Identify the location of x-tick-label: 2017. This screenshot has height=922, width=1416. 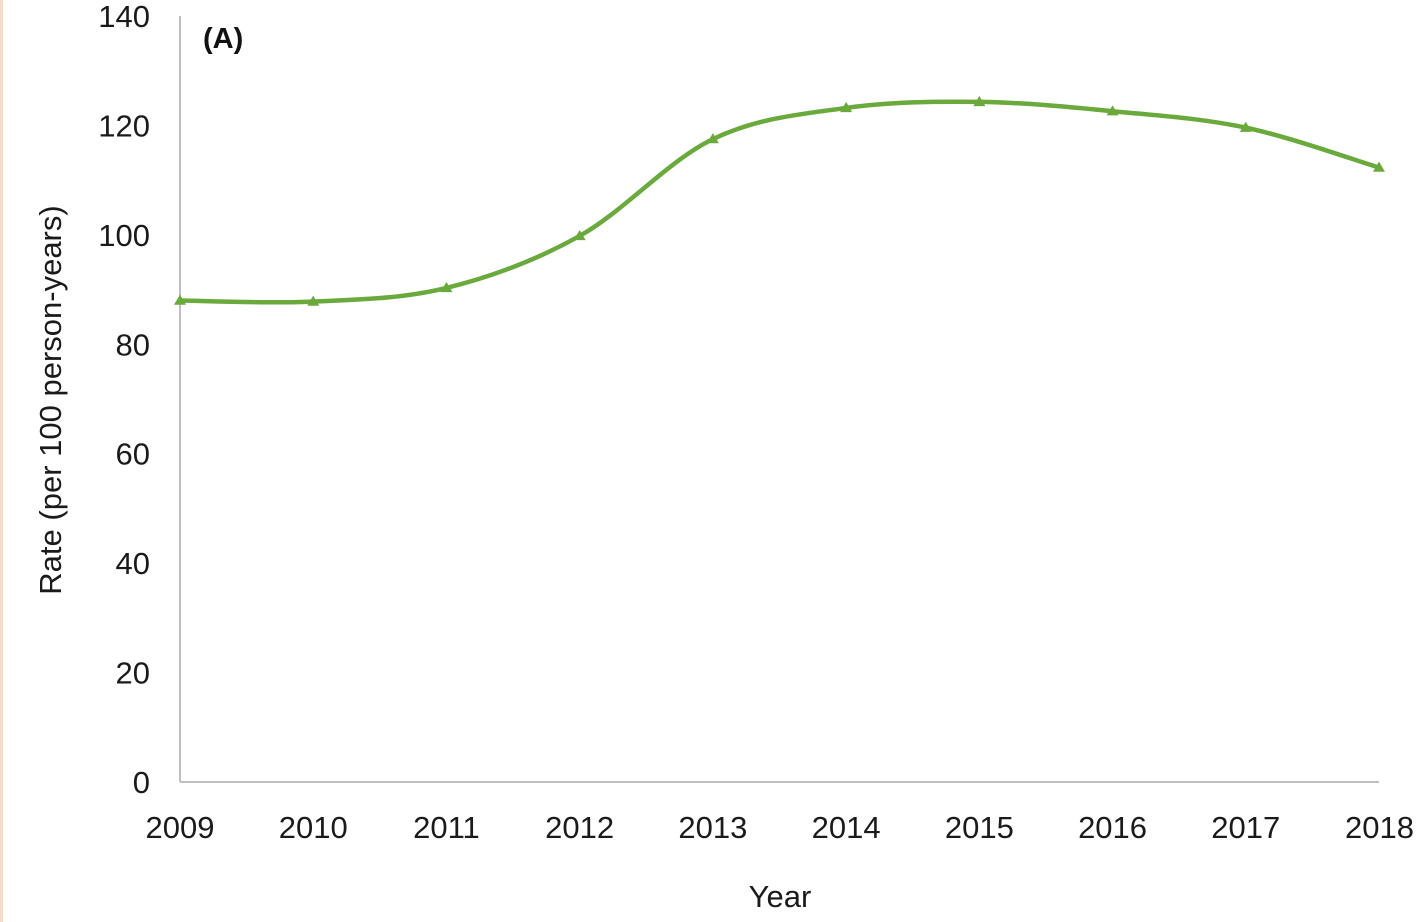
(1245, 827).